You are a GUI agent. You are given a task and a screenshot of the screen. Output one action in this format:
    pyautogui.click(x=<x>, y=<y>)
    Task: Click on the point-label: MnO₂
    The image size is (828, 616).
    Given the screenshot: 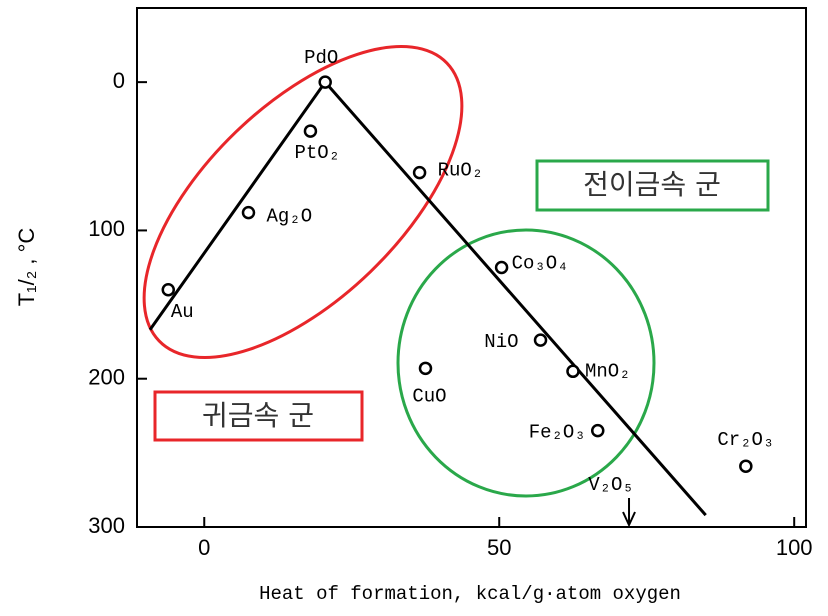 What is the action you would take?
    pyautogui.click(x=608, y=371)
    